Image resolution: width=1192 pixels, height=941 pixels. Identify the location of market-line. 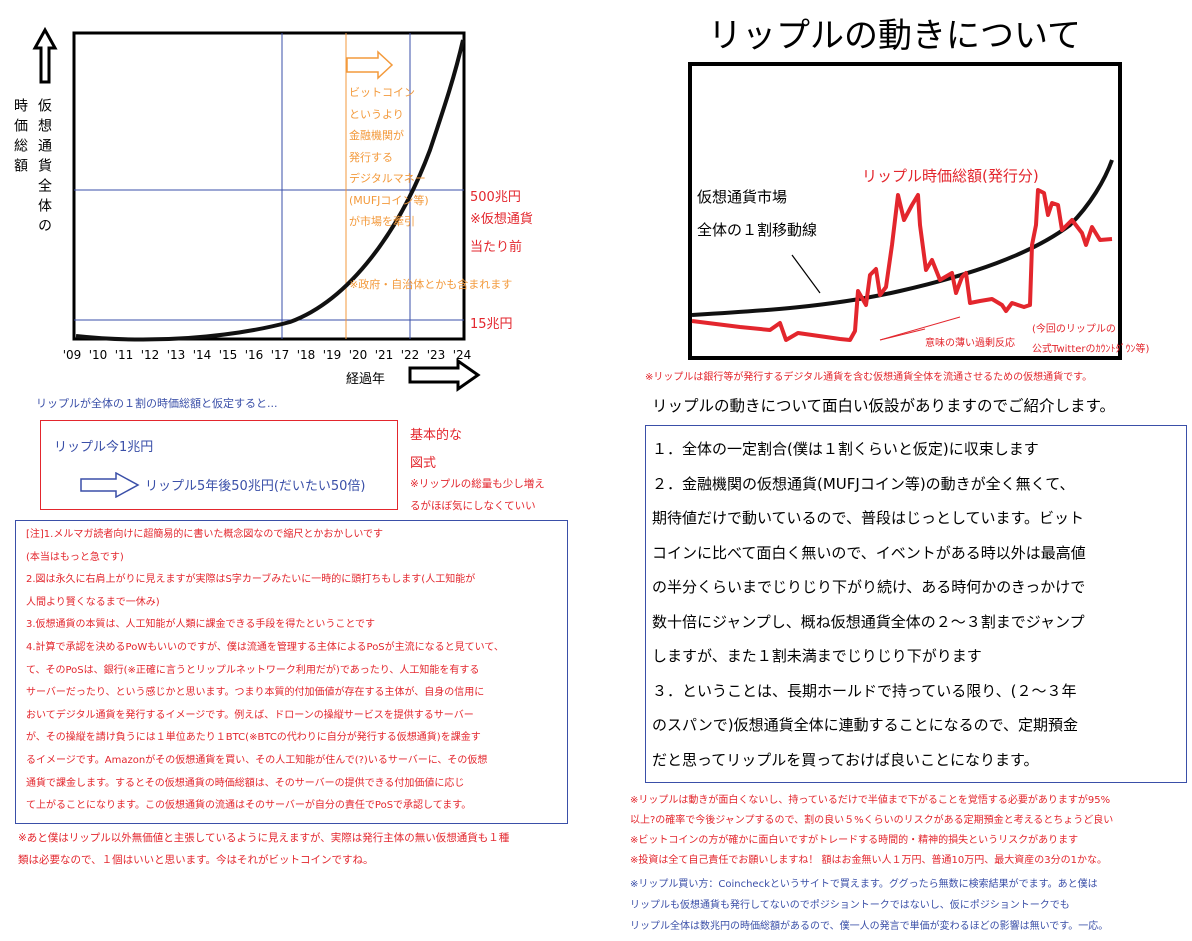
(902, 238).